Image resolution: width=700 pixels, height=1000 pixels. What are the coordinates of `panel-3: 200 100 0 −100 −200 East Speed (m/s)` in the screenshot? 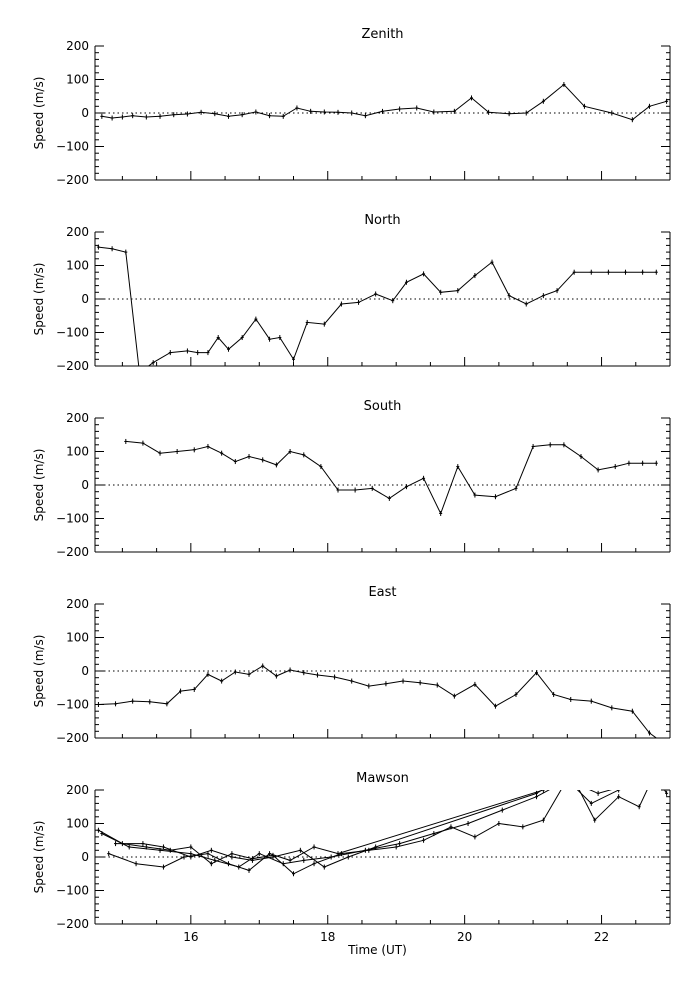 It's located at (351, 665).